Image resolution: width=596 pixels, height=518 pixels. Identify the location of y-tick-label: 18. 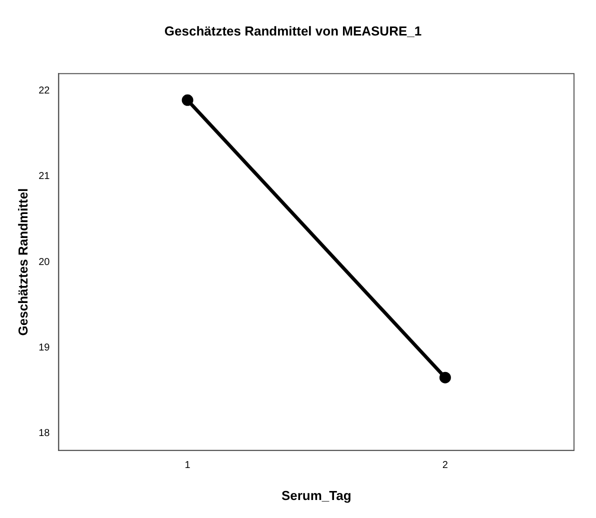
(44, 434).